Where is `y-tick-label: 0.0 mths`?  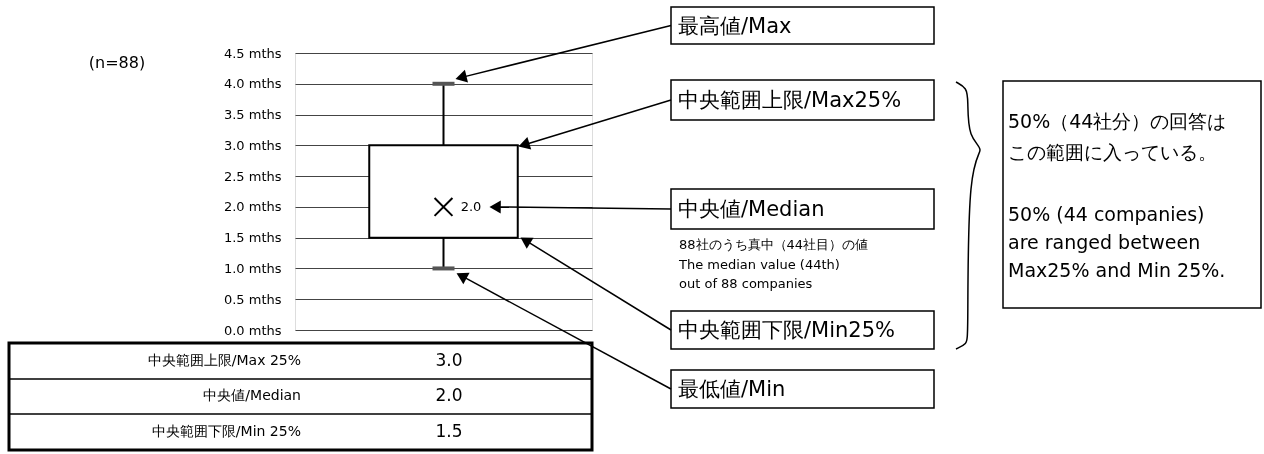 y-tick-label: 0.0 mths is located at coordinates (252, 330).